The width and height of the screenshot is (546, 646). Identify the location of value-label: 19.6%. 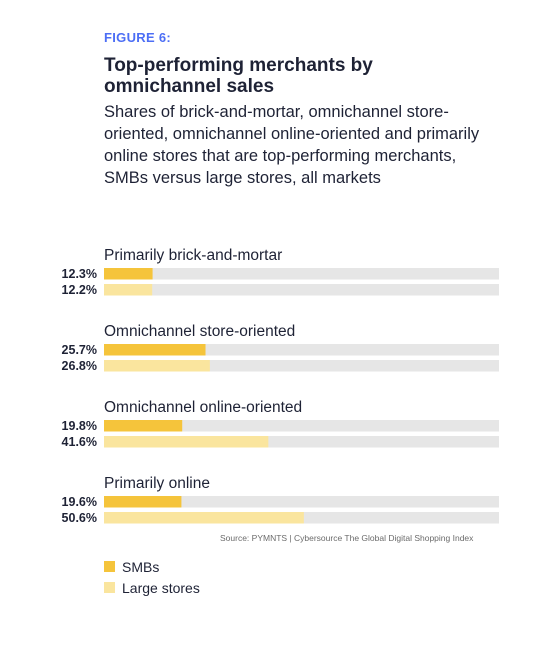
(79, 502).